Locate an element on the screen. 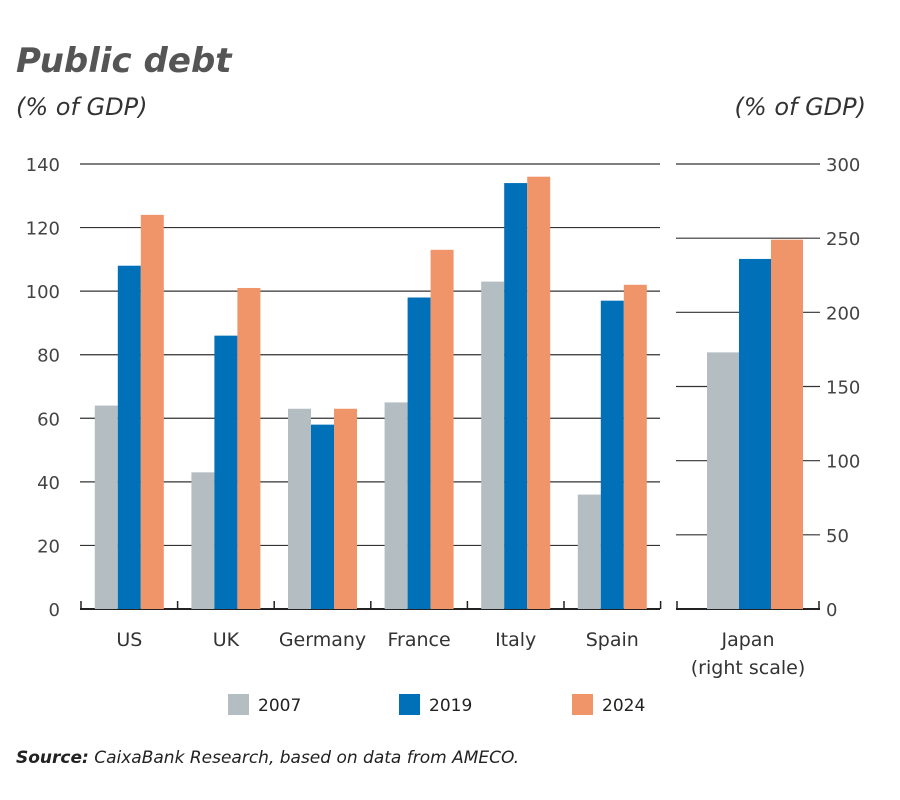  bar-us-2019 is located at coordinates (129, 437).